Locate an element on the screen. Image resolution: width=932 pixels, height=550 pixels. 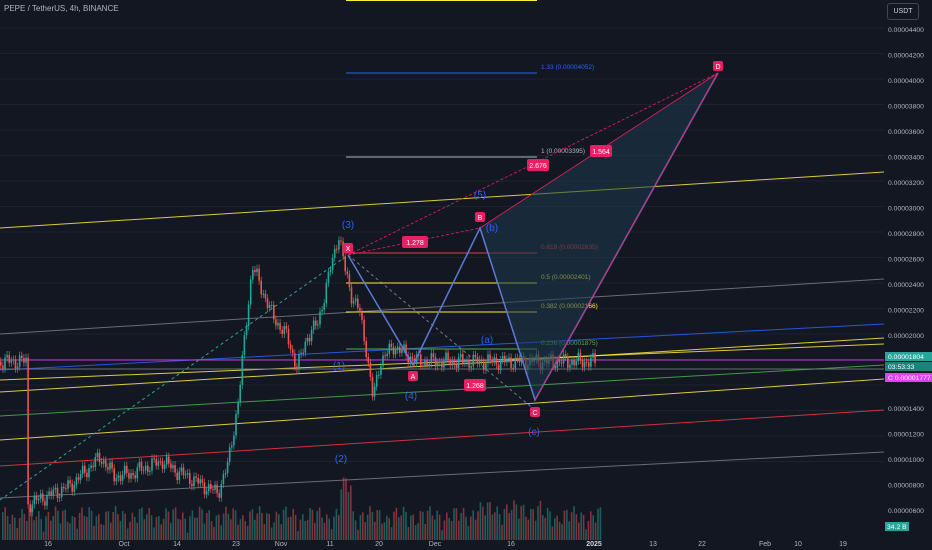
currency-button: USDT is located at coordinates (903, 11).